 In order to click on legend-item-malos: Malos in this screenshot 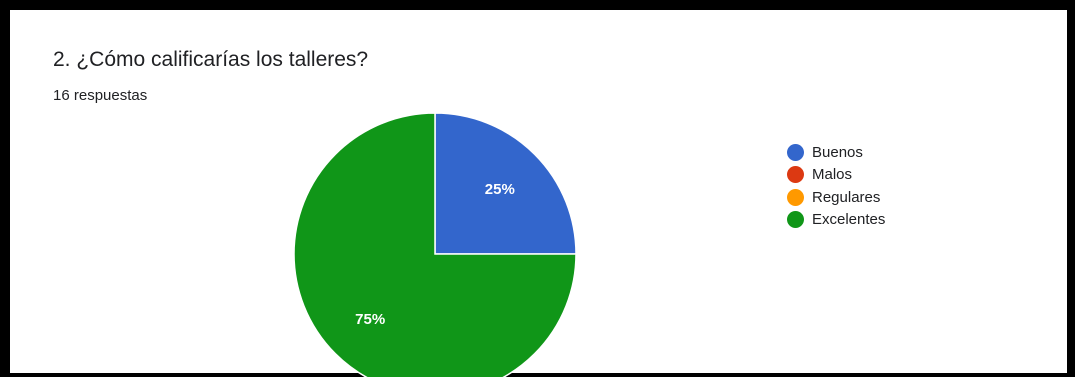, I will do `click(836, 175)`.